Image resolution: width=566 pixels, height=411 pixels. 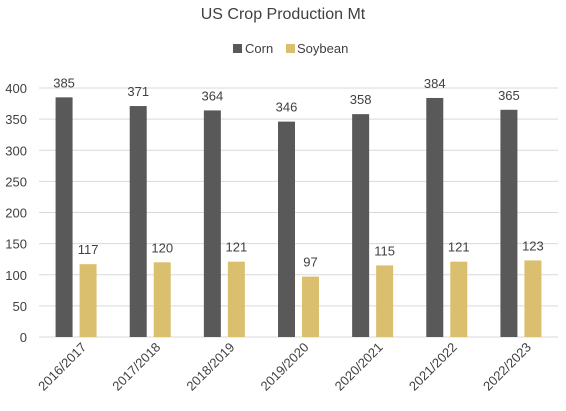 I want to click on bar-corn-2016/2017, so click(x=64, y=217).